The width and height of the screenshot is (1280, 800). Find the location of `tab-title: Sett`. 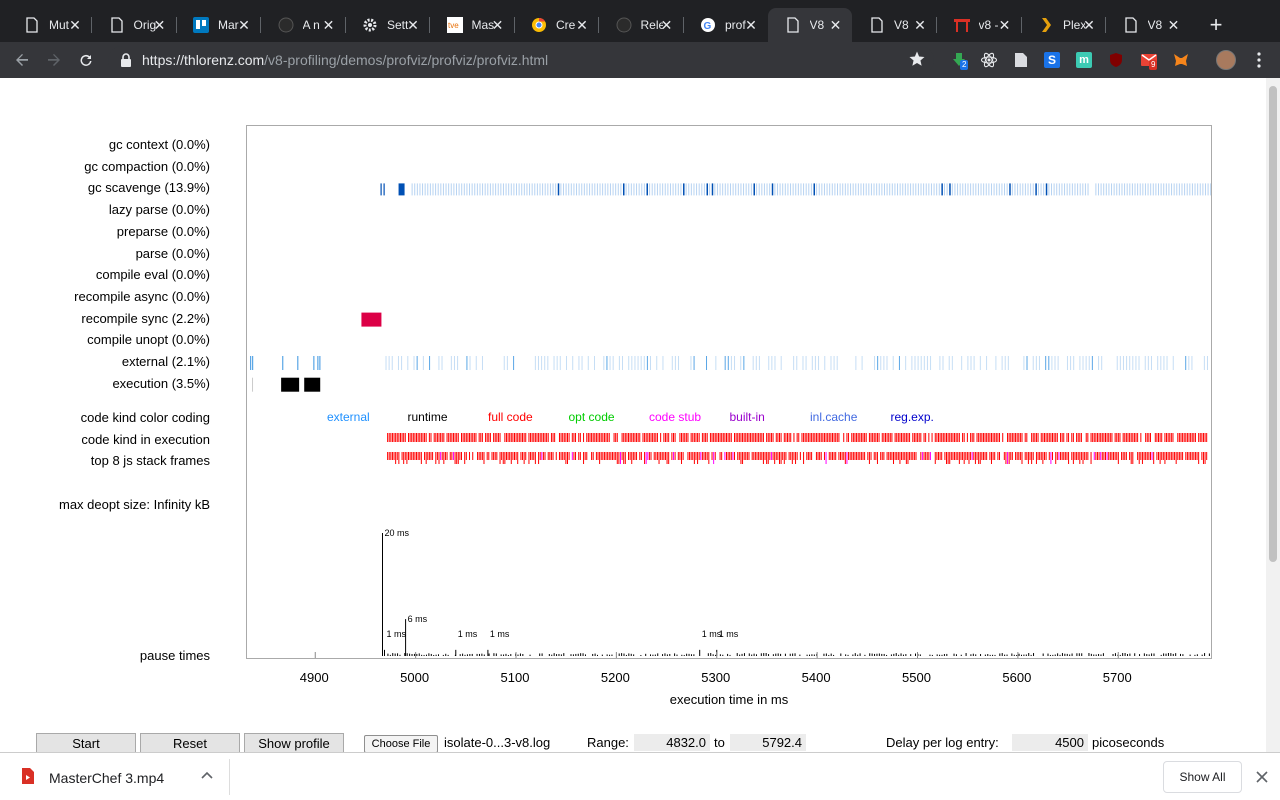

tab-title: Sett is located at coordinates (398, 25).